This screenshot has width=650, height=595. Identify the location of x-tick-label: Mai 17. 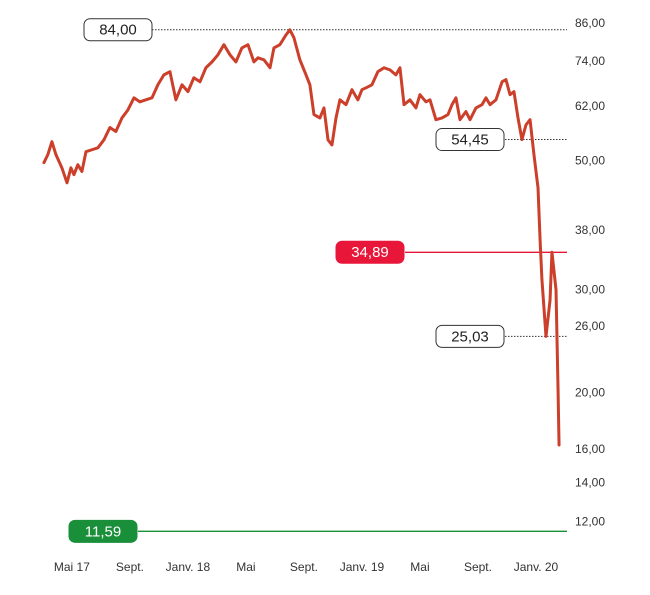
(72, 567).